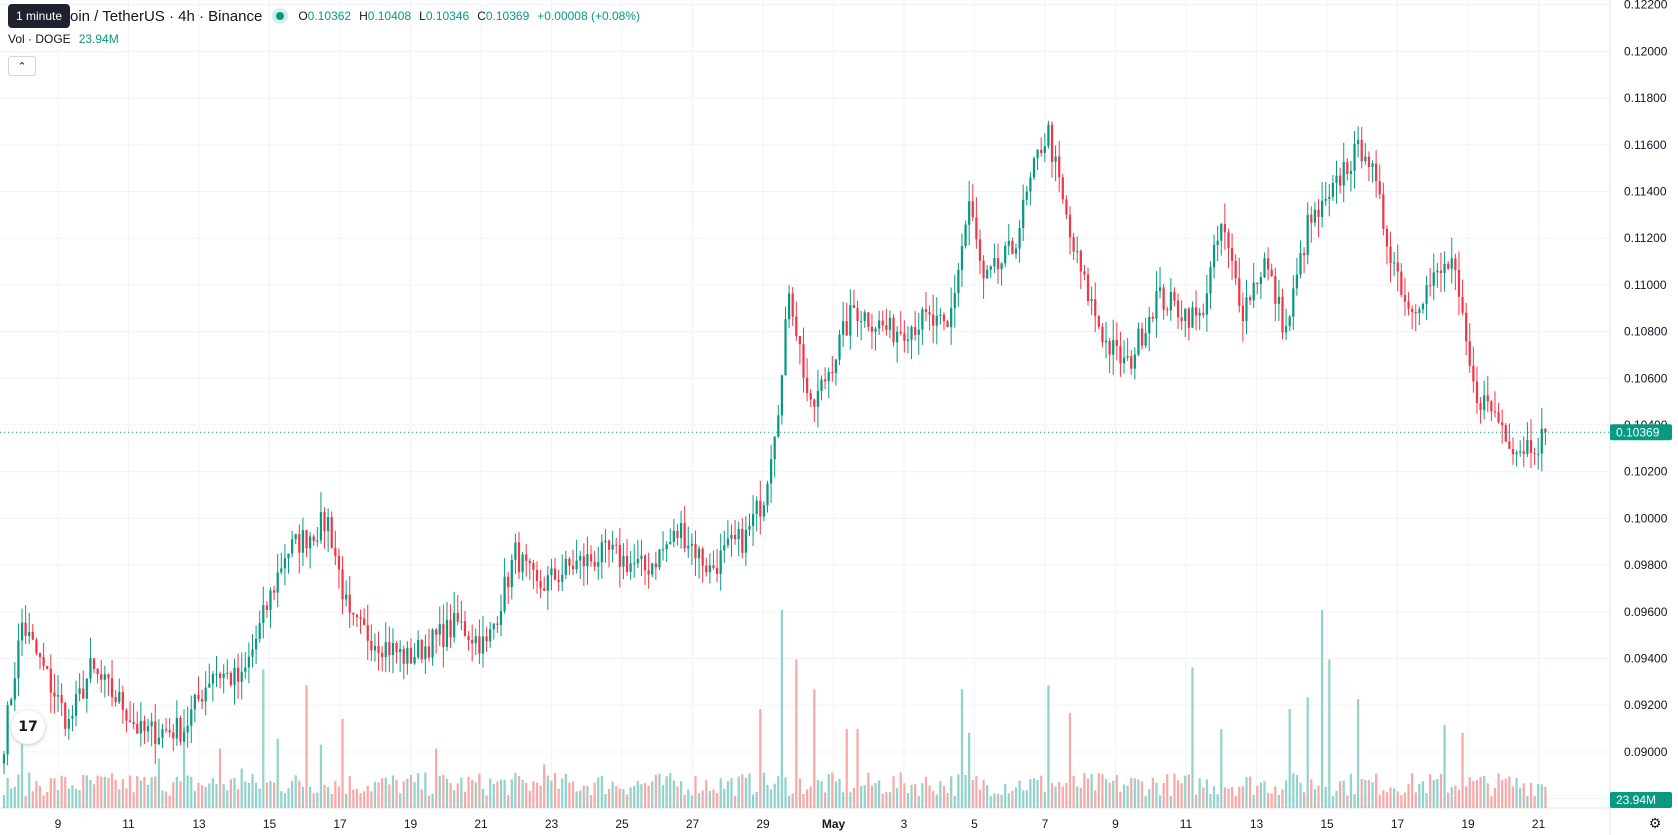  What do you see at coordinates (280, 16) in the screenshot?
I see `market-status-icon` at bounding box center [280, 16].